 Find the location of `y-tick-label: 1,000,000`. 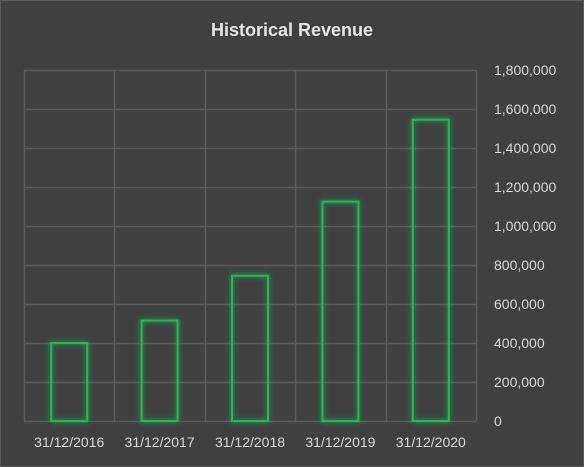

y-tick-label: 1,000,000 is located at coordinates (525, 226).